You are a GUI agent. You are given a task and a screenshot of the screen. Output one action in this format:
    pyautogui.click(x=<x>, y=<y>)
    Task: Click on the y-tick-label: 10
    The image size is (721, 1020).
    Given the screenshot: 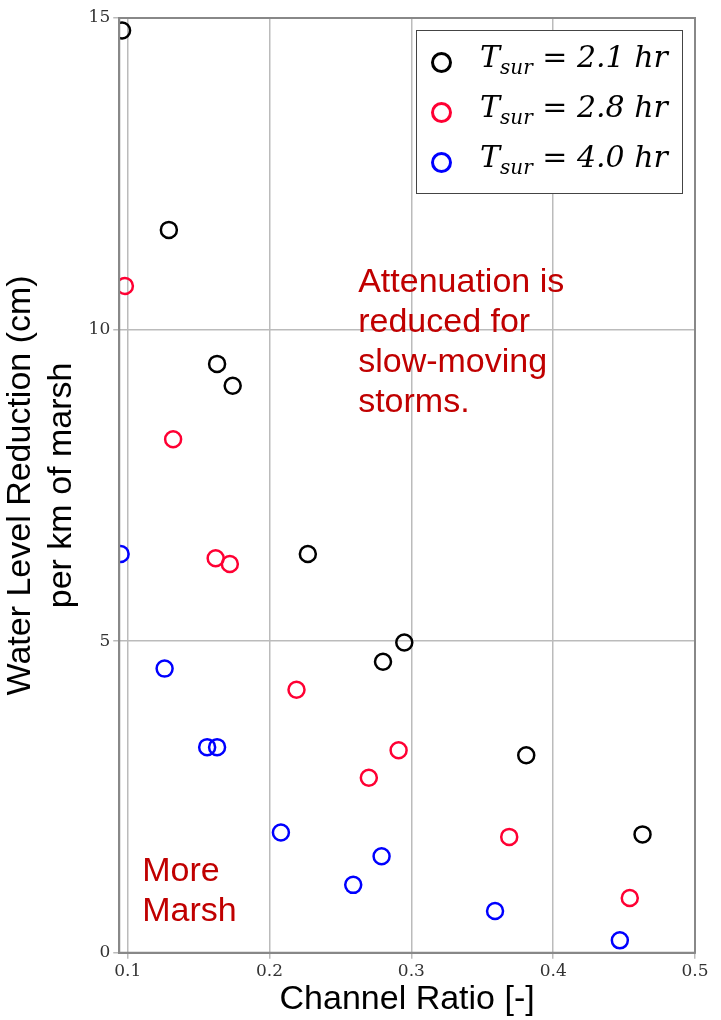 What is the action you would take?
    pyautogui.click(x=99, y=328)
    